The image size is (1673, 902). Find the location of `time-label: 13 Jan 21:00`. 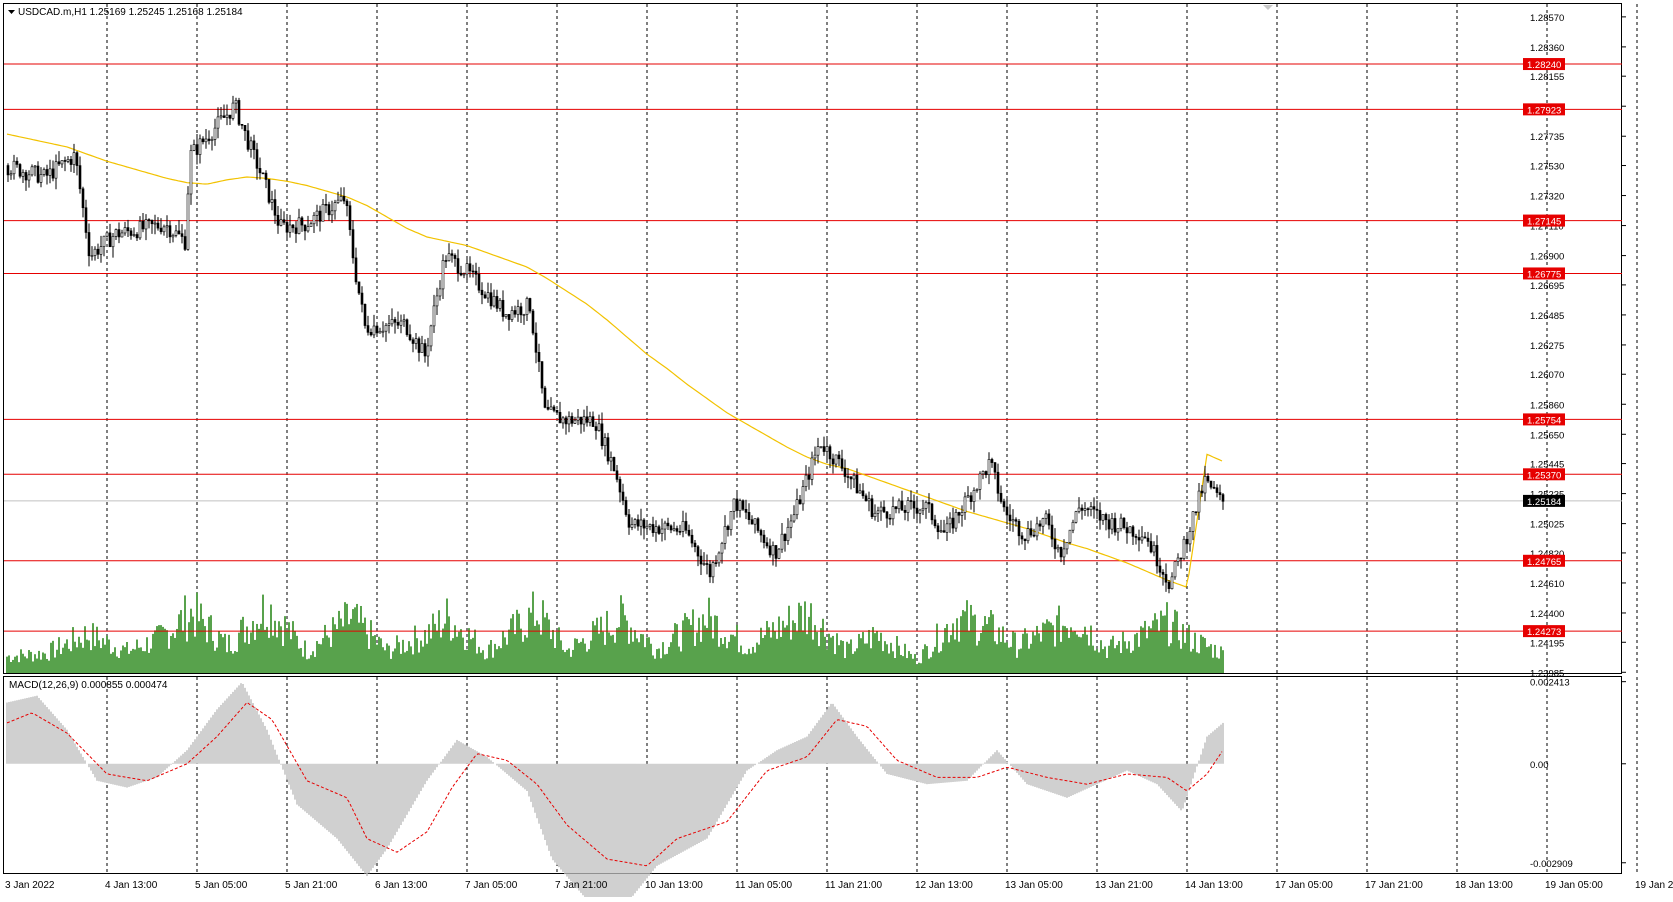

time-label: 13 Jan 21:00 is located at coordinates (1124, 885).